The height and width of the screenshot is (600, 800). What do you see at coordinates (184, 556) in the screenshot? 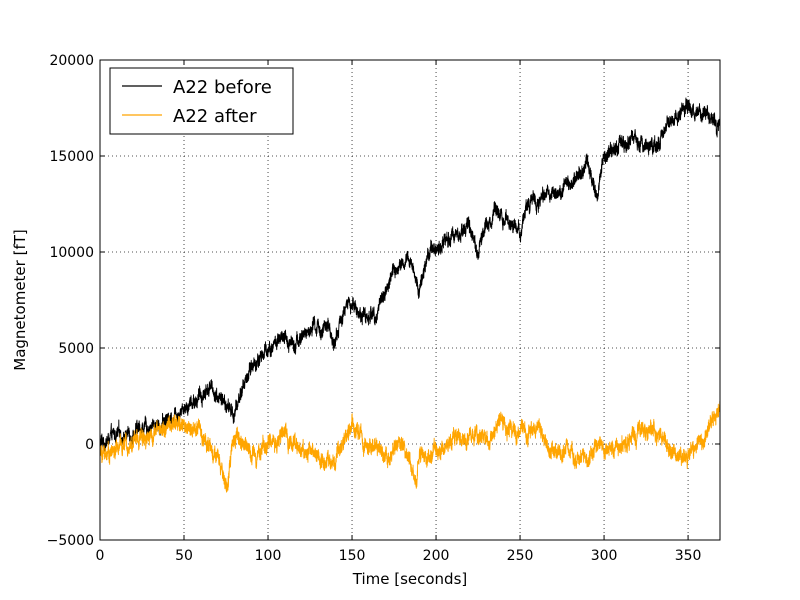
I see `x-tick-label: 50` at bounding box center [184, 556].